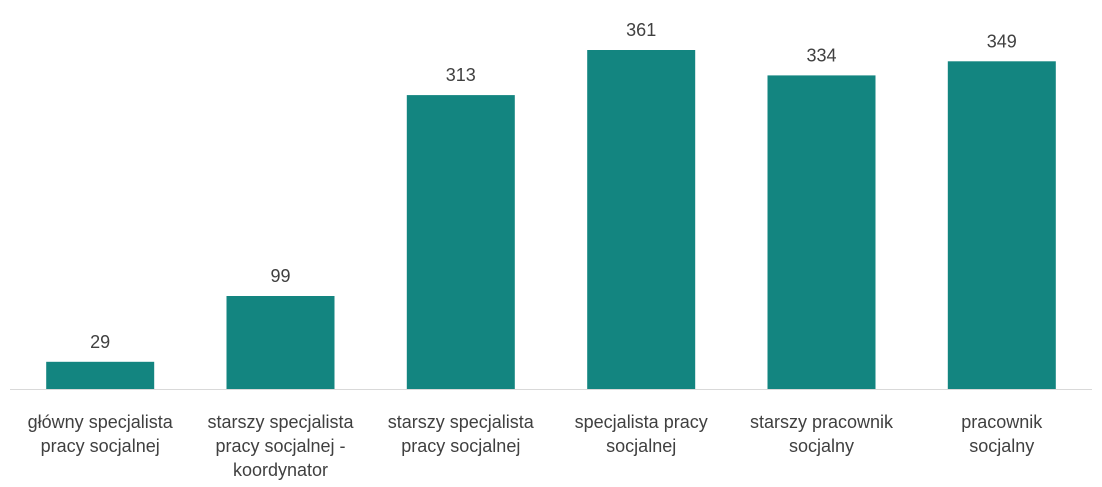  Describe the element at coordinates (1002, 41) in the screenshot. I see `data-label-6: 349` at that location.